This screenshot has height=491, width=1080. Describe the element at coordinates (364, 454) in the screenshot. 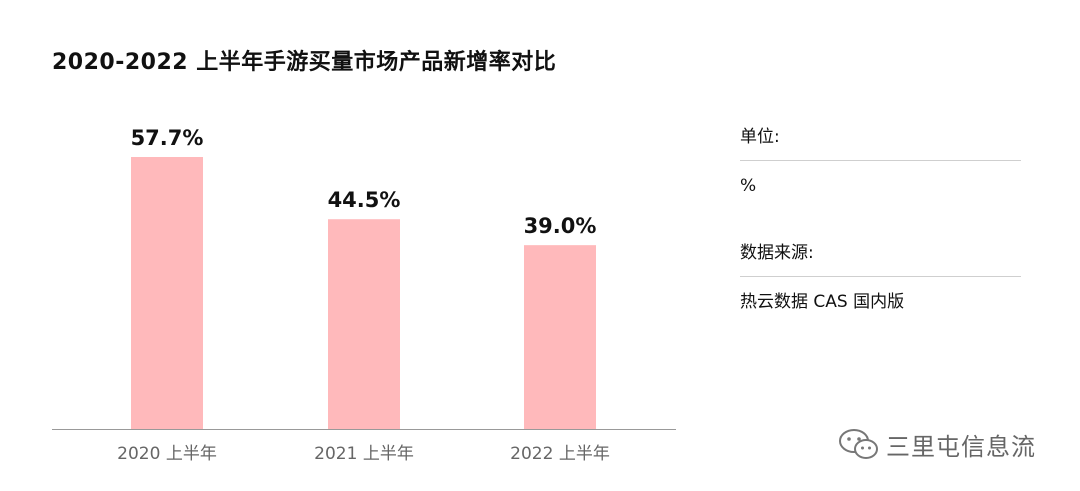

I see `x-tick-label-1: 2021 上半年` at that location.